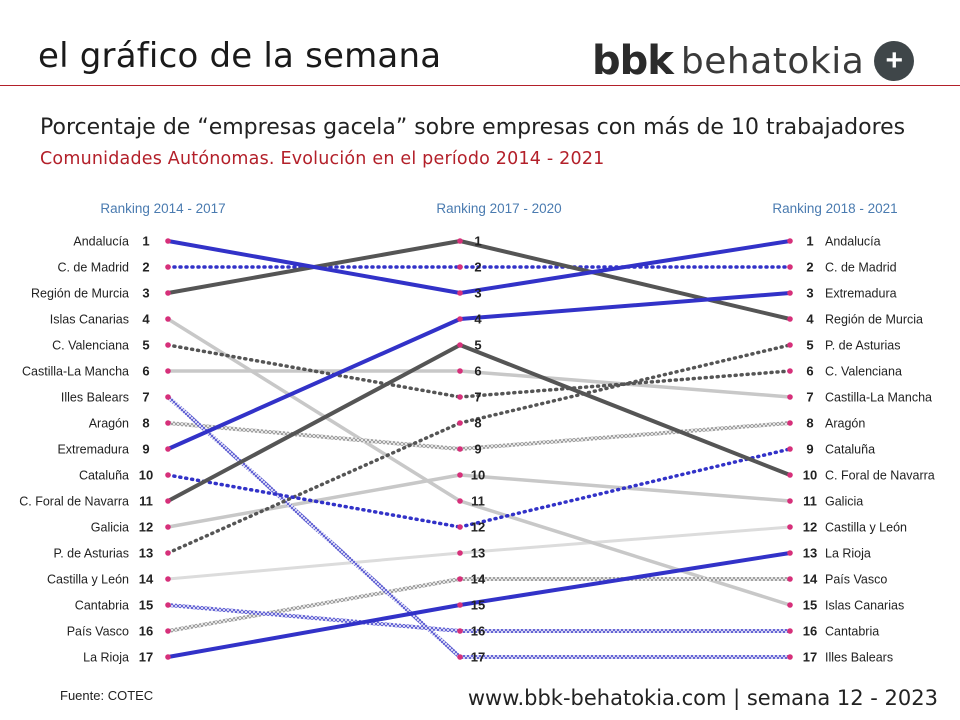  I want to click on left-rank-number: 10, so click(146, 475).